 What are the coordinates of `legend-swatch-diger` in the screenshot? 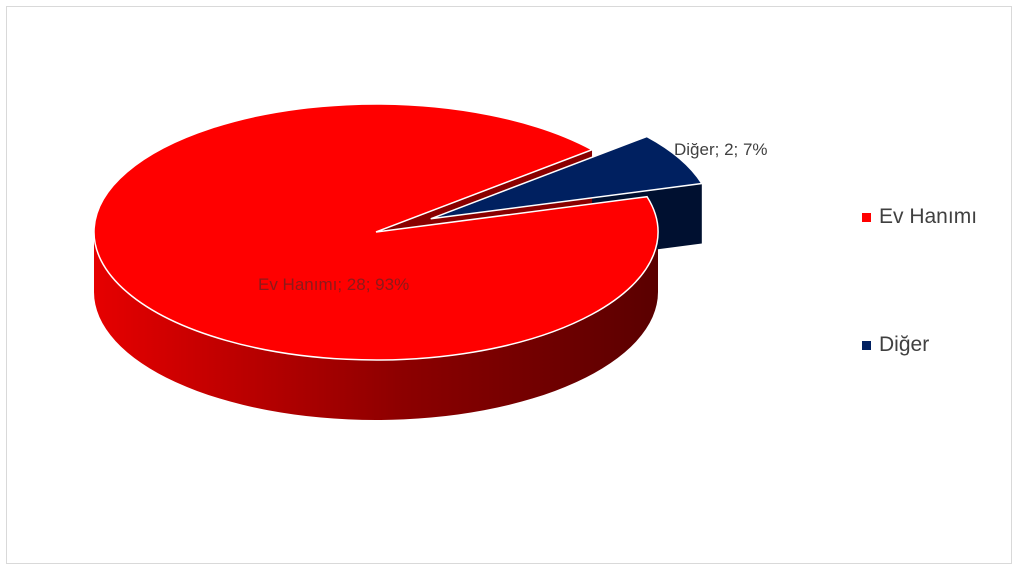 It's located at (866, 345).